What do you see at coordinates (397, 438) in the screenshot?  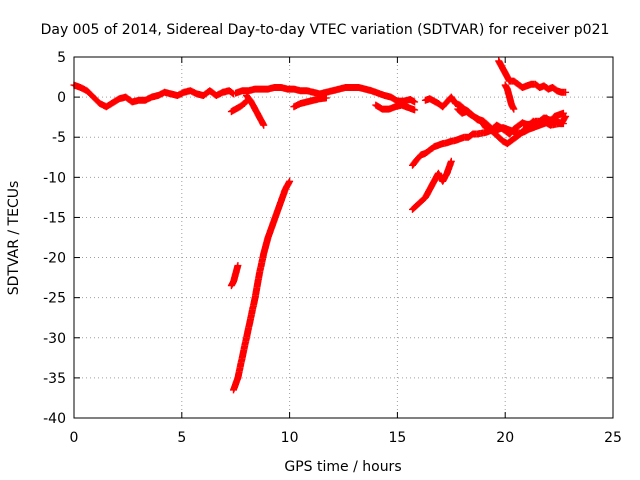 I see `x-tick-label: 15` at bounding box center [397, 438].